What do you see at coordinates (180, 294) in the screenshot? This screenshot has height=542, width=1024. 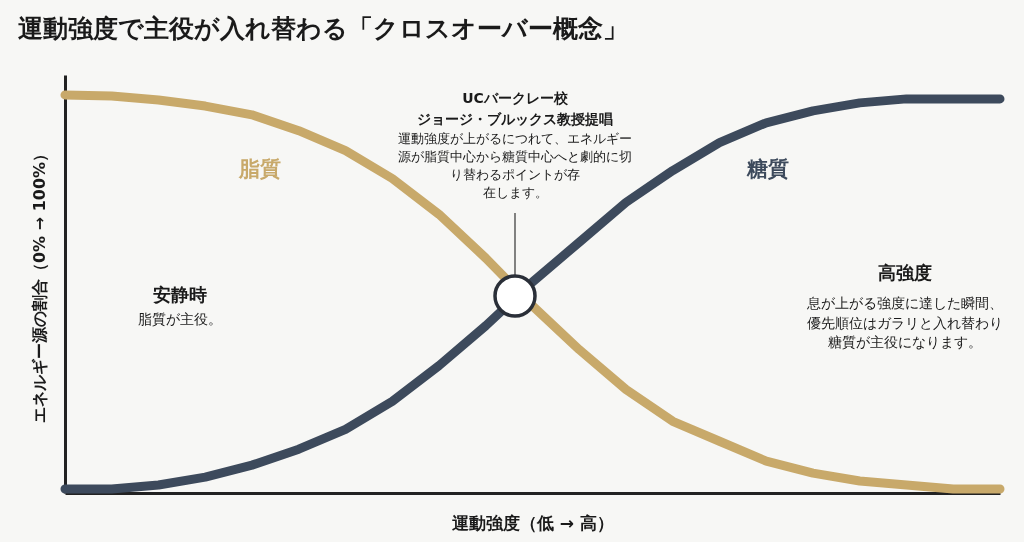 I see `annotation: 安静時` at bounding box center [180, 294].